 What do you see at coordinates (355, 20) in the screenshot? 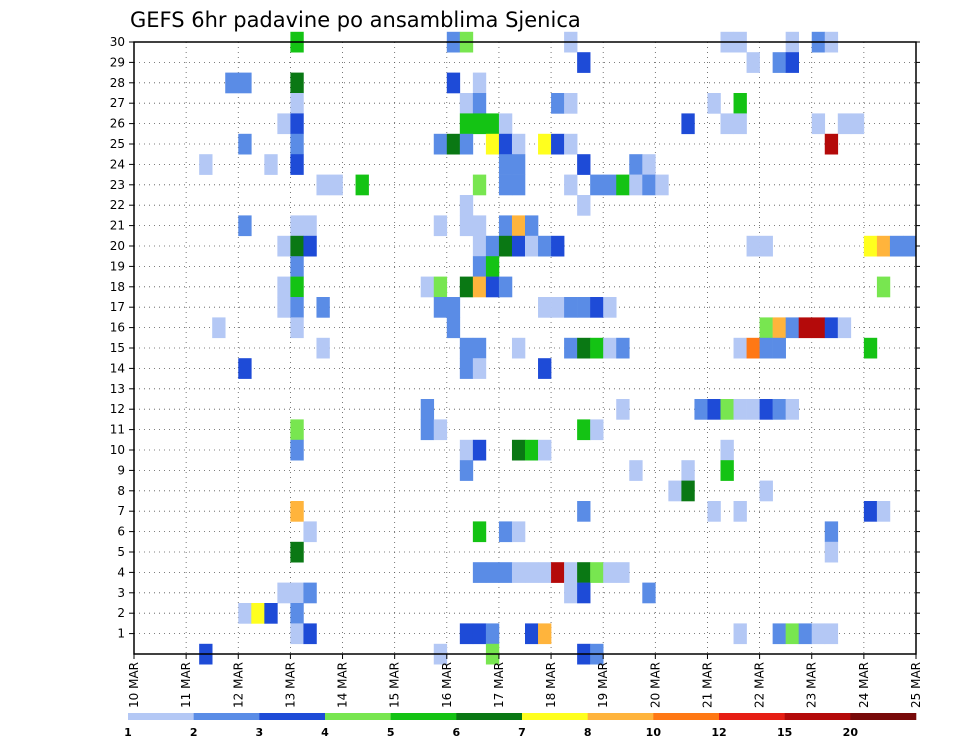
I see `chart-title: GEFS 6hr padavine po ansamblima Sjenica` at bounding box center [355, 20].